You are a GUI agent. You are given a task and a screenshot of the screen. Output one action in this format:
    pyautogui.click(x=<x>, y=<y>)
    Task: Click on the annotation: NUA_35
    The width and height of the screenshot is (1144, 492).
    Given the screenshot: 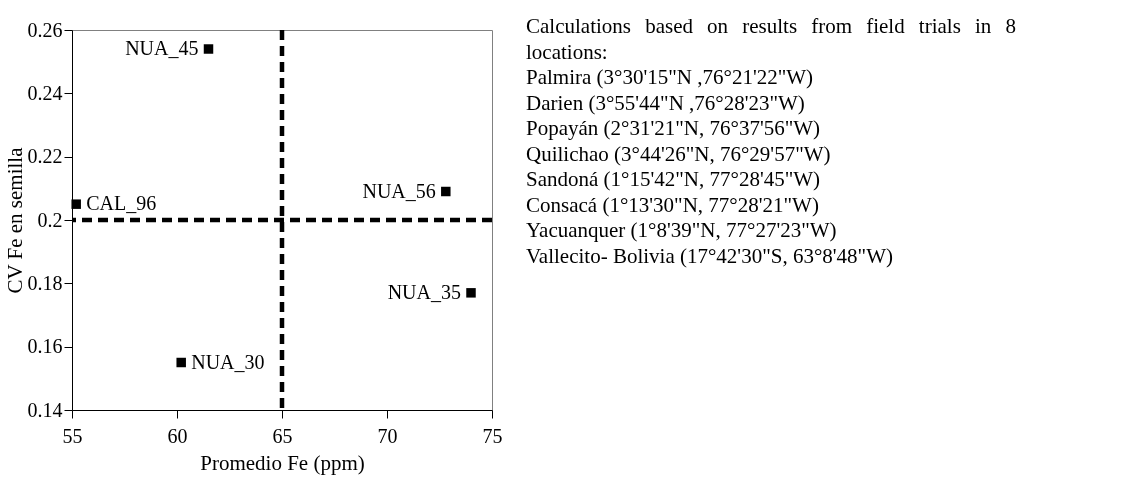 What is the action you would take?
    pyautogui.click(x=424, y=291)
    